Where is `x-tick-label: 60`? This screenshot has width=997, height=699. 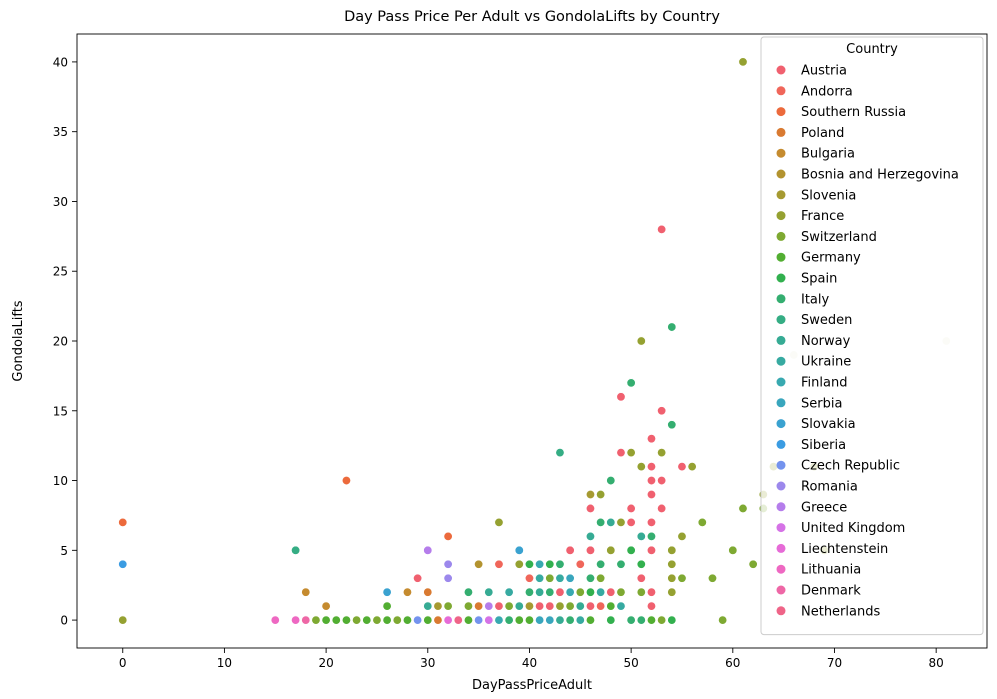 x-tick-label: 60 is located at coordinates (732, 663).